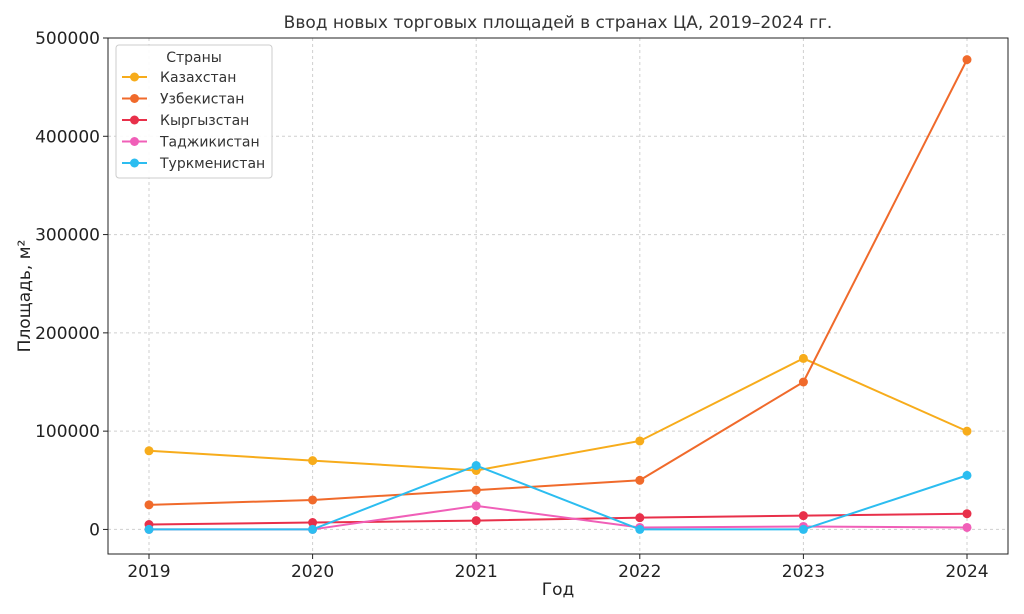 This screenshot has width=1024, height=614. I want to click on legend-item: Таджикистан, so click(191, 143).